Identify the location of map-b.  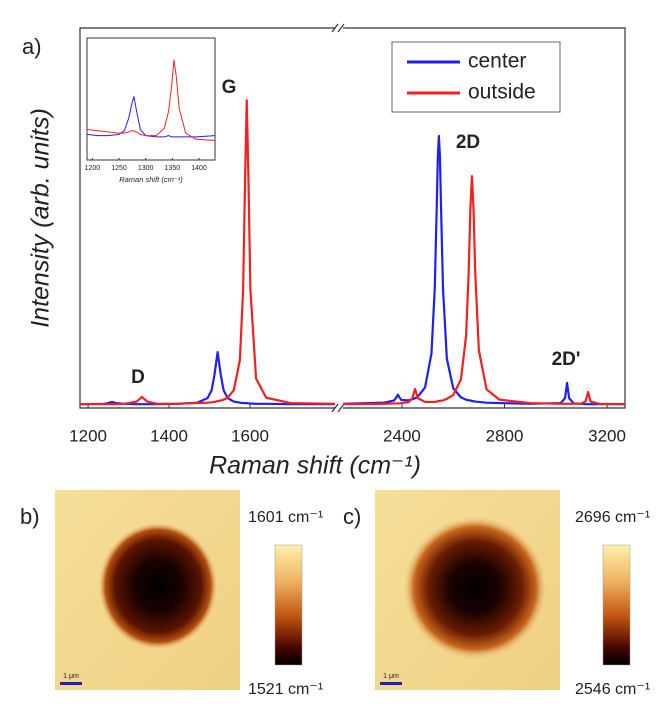
(179, 590).